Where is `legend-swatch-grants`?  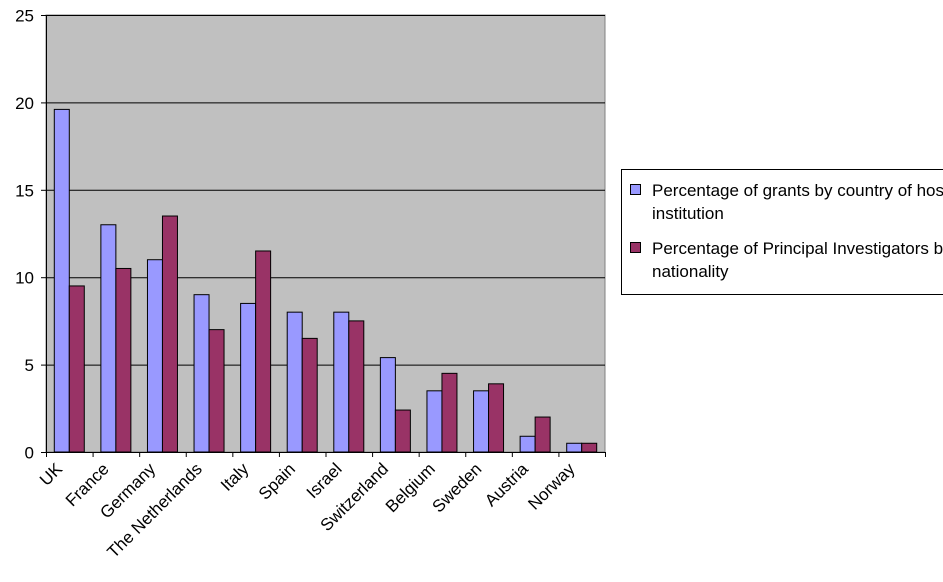
legend-swatch-grants is located at coordinates (635, 189).